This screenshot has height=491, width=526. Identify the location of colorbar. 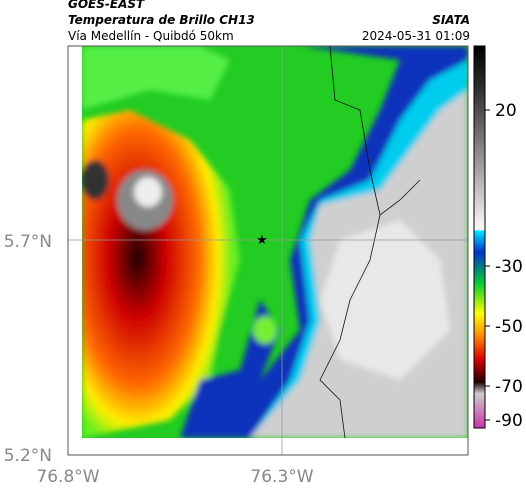
(479, 237).